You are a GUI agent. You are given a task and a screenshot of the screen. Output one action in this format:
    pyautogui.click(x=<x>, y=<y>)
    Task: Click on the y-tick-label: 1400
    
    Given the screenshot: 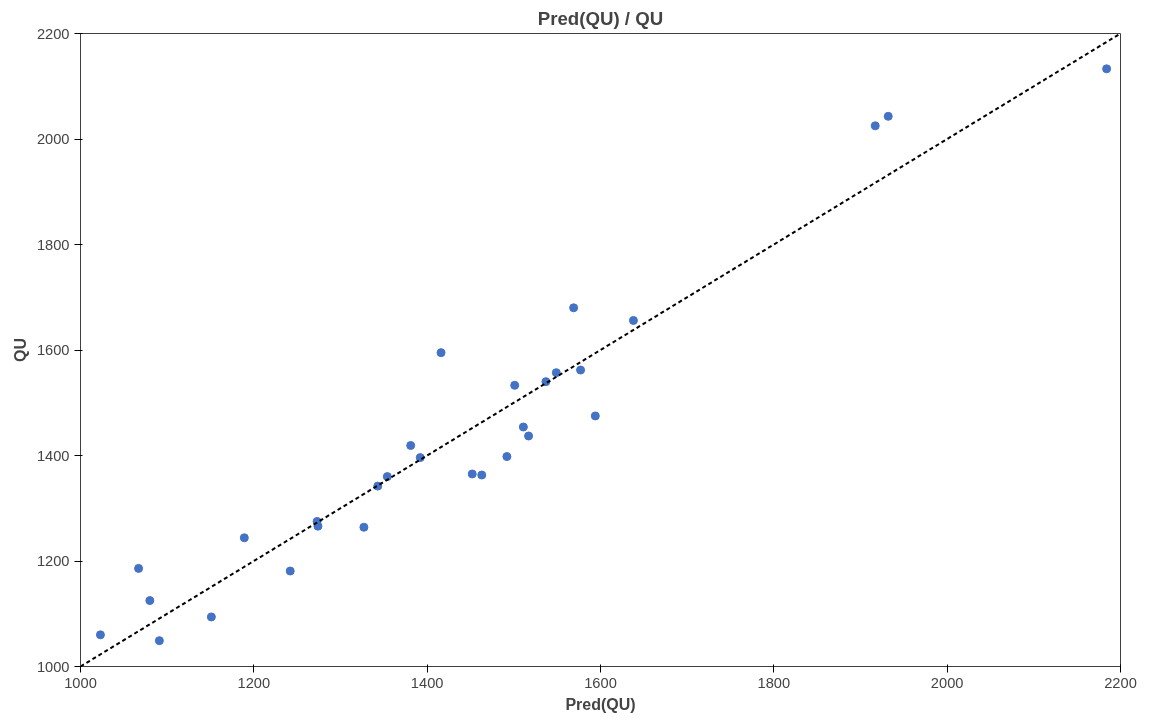 What is the action you would take?
    pyautogui.click(x=53, y=455)
    